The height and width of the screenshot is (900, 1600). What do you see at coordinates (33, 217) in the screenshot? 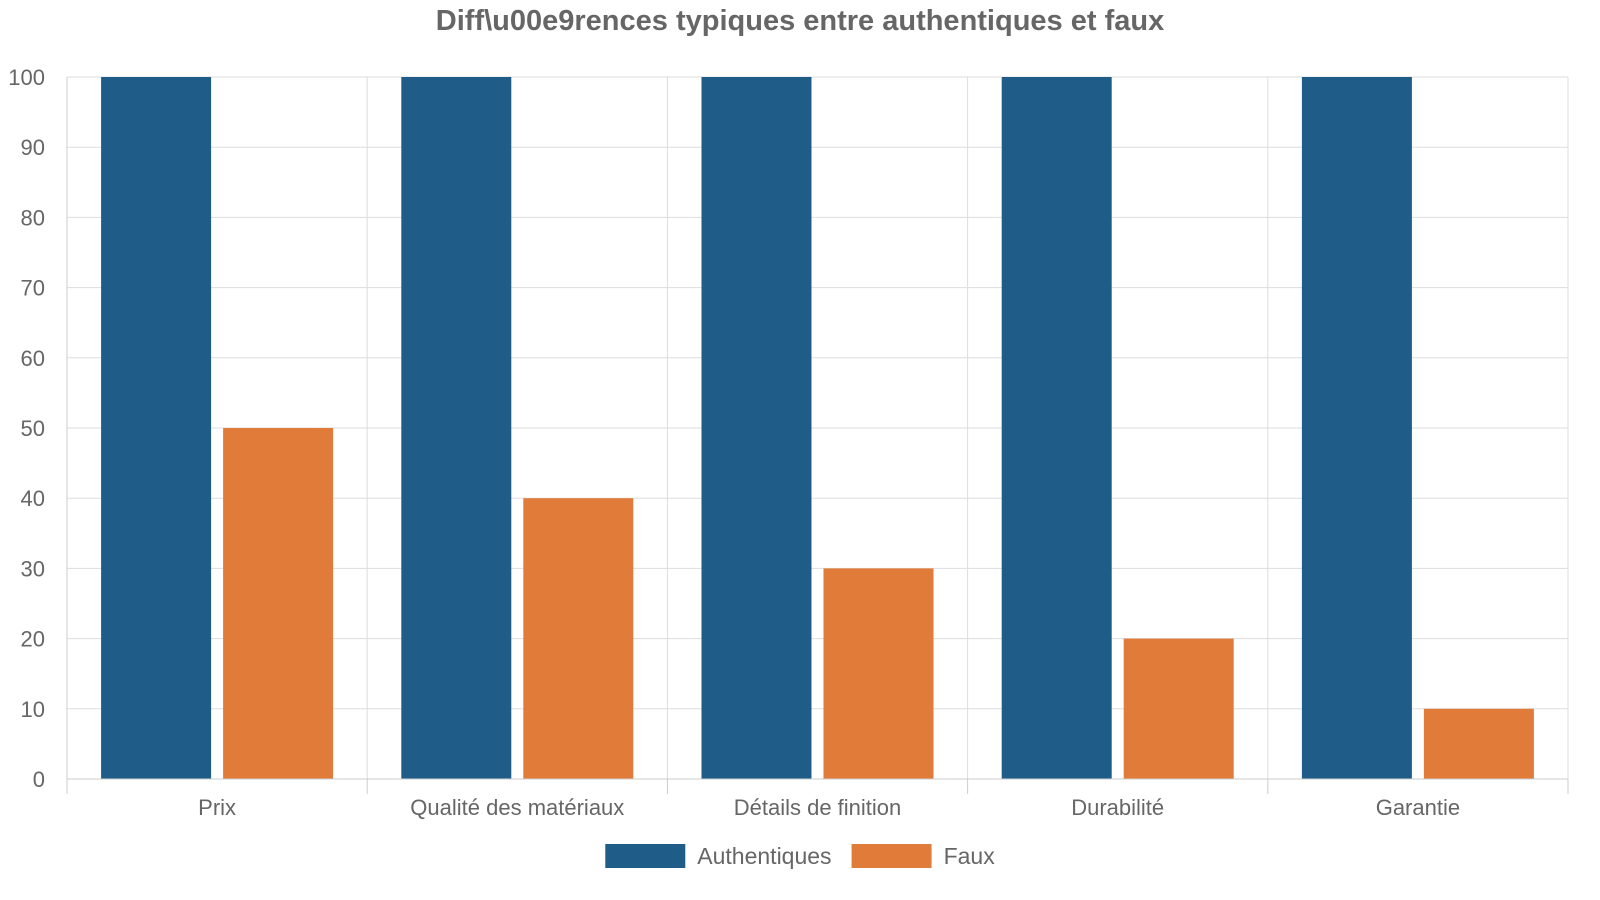
I see `y-tick-label: 80` at bounding box center [33, 217].